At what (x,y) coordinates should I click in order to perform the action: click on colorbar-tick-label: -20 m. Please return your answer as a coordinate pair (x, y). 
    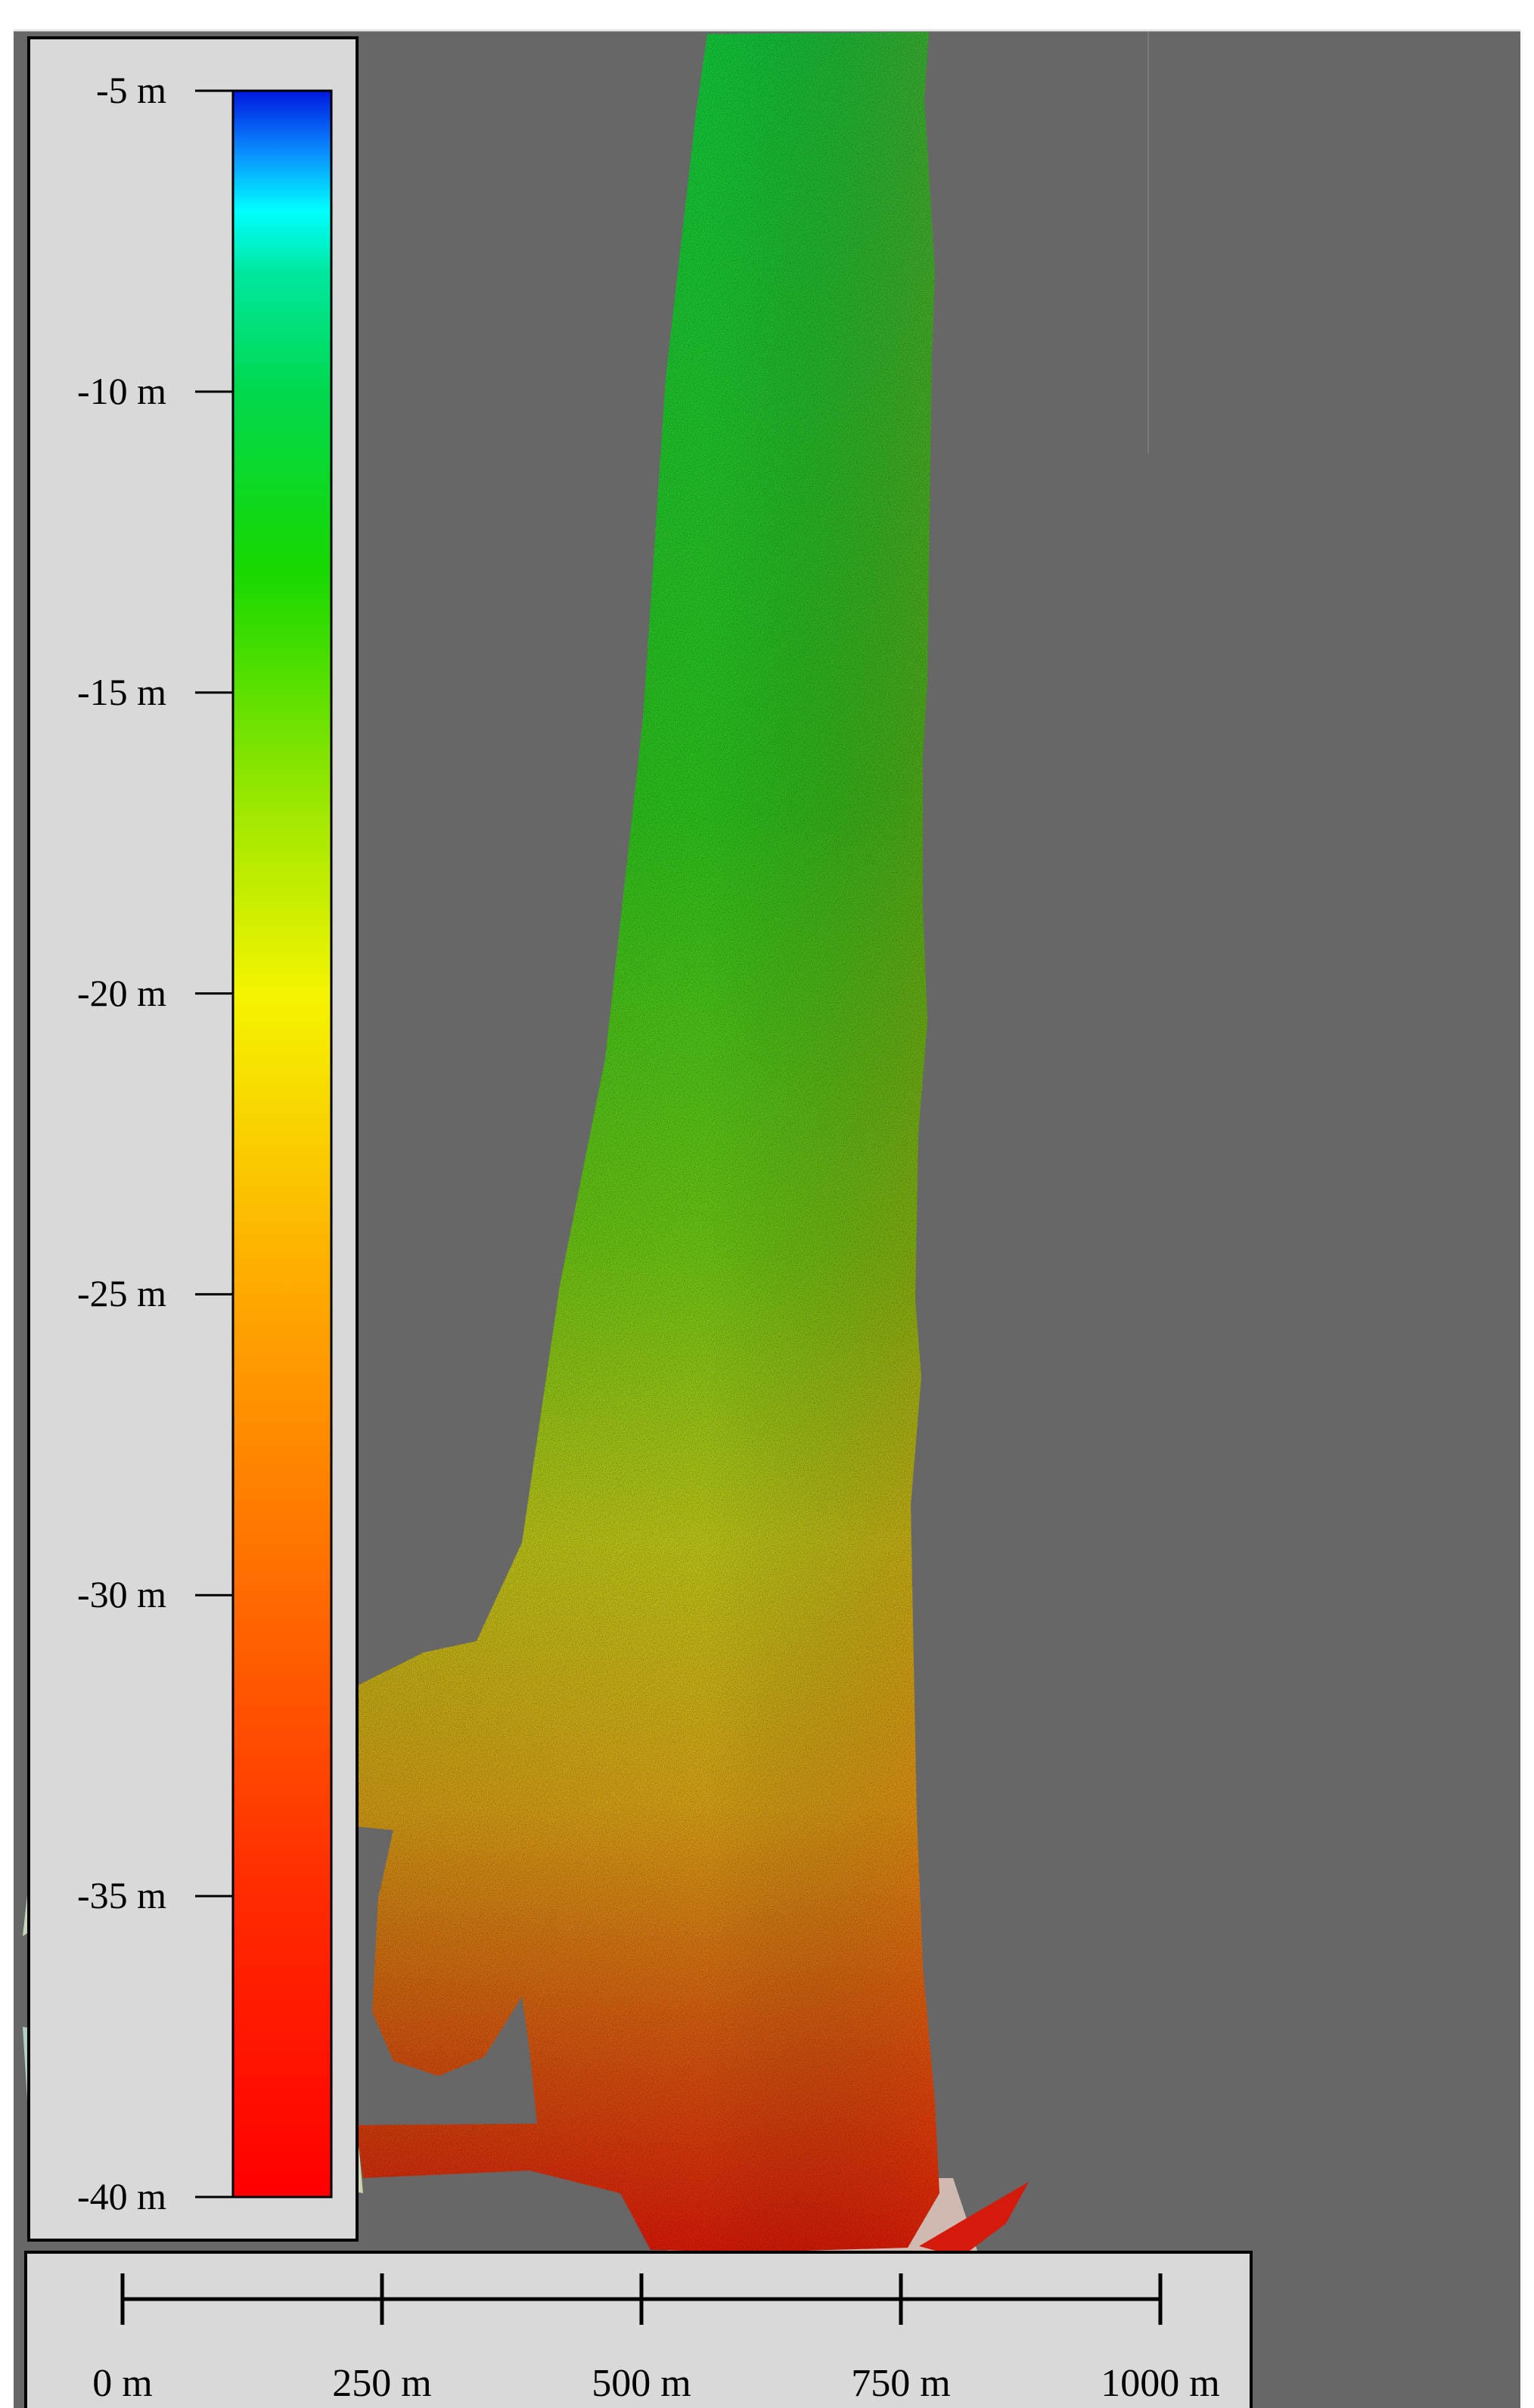
    Looking at the image, I should click on (121, 992).